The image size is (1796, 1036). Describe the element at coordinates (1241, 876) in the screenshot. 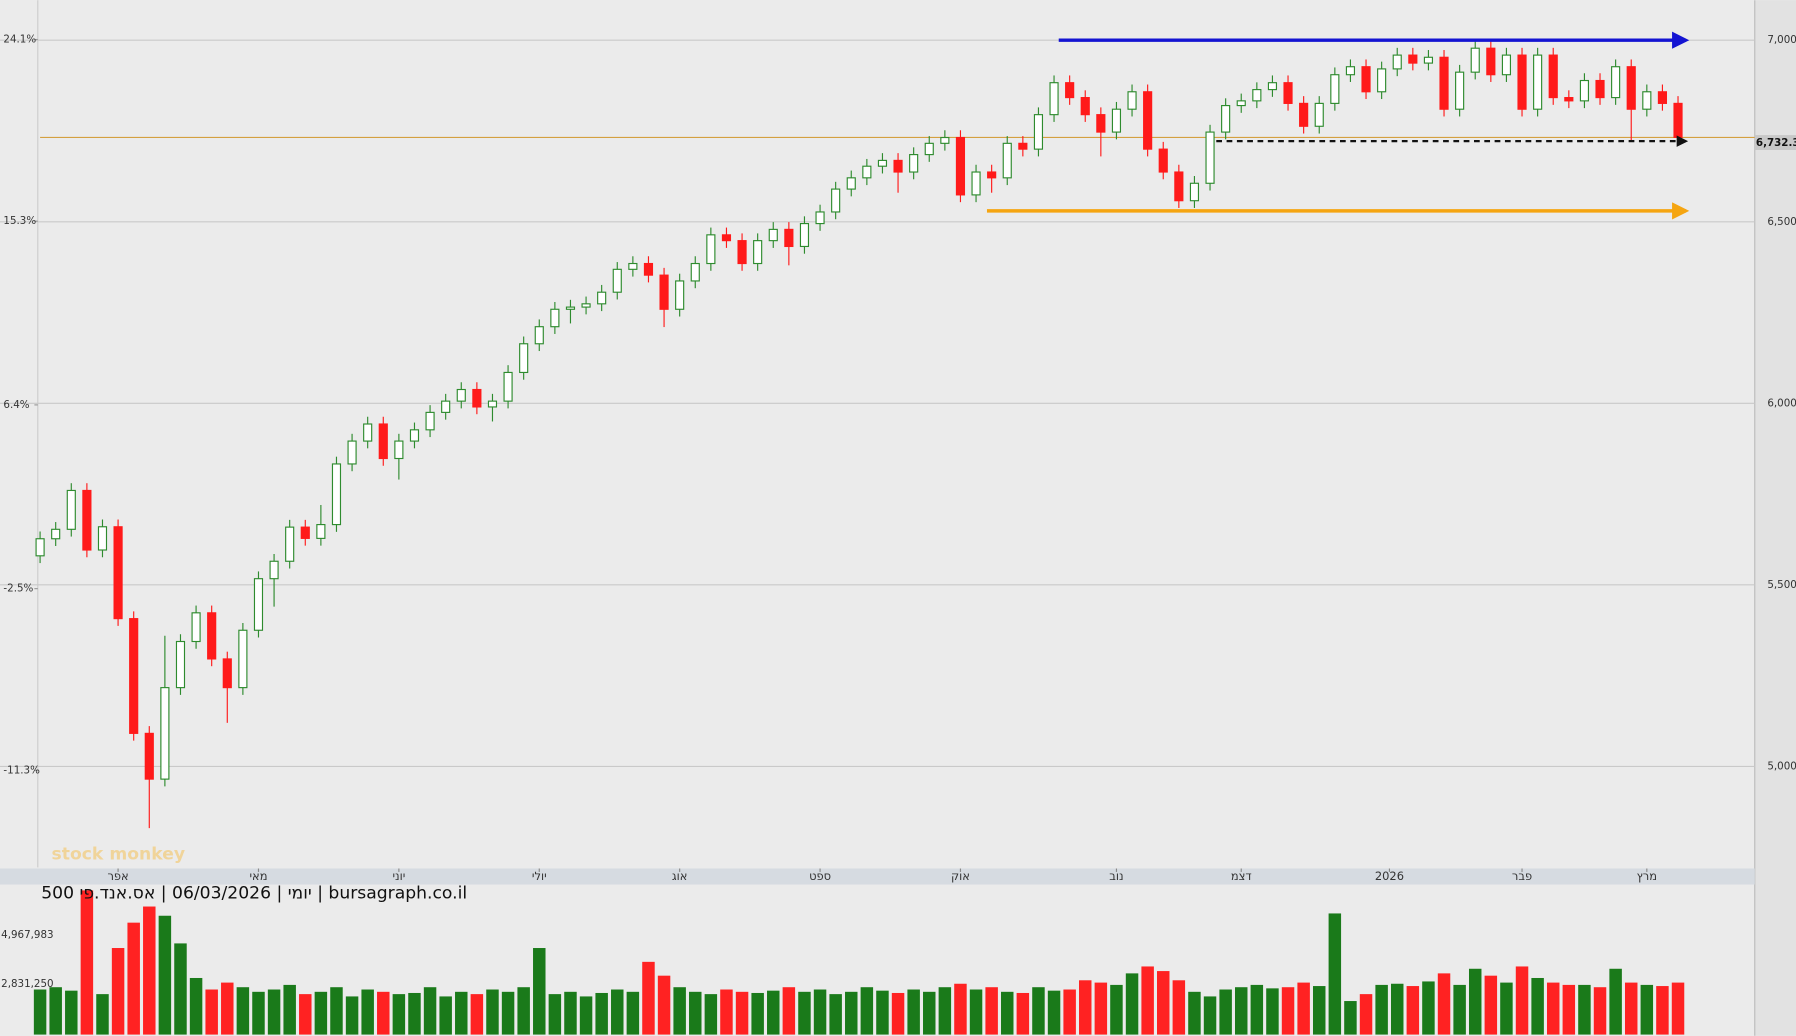

I see `x-tick-label: דצמ` at that location.